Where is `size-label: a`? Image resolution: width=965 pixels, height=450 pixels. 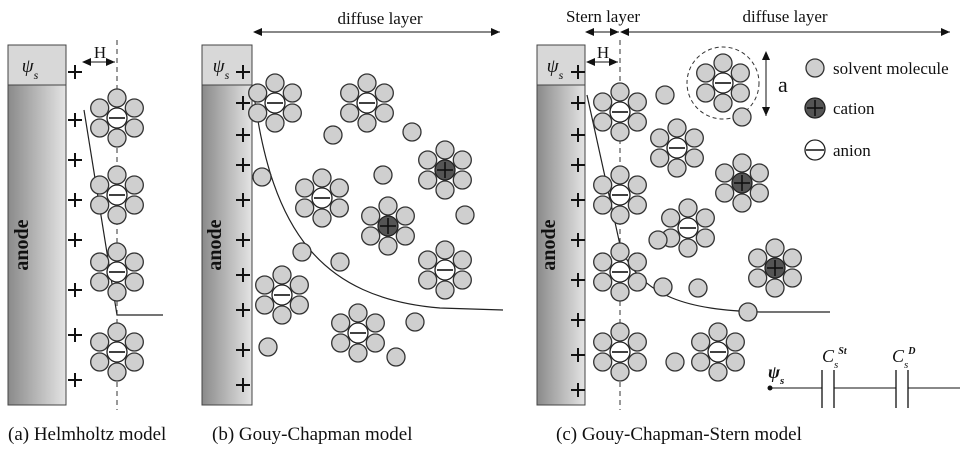 size-label: a is located at coordinates (783, 84).